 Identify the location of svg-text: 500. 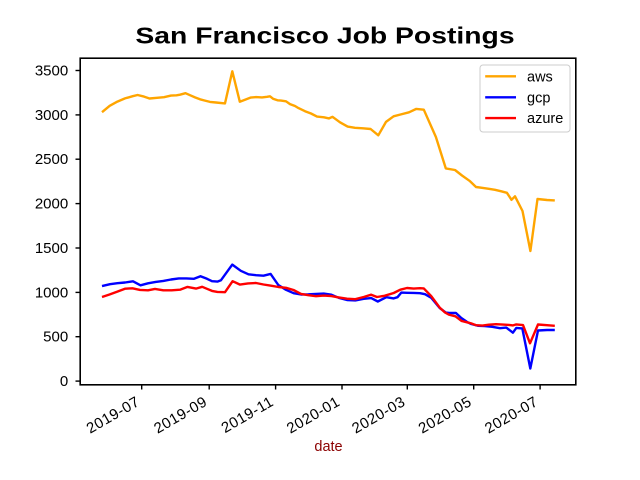
(55, 337).